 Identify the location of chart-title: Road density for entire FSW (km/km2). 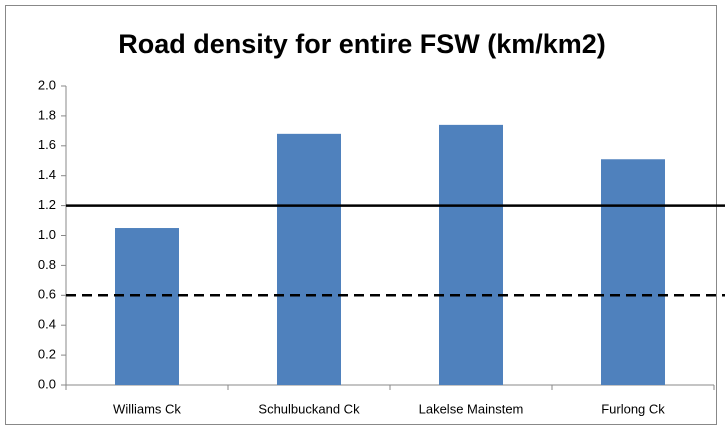
(362, 44).